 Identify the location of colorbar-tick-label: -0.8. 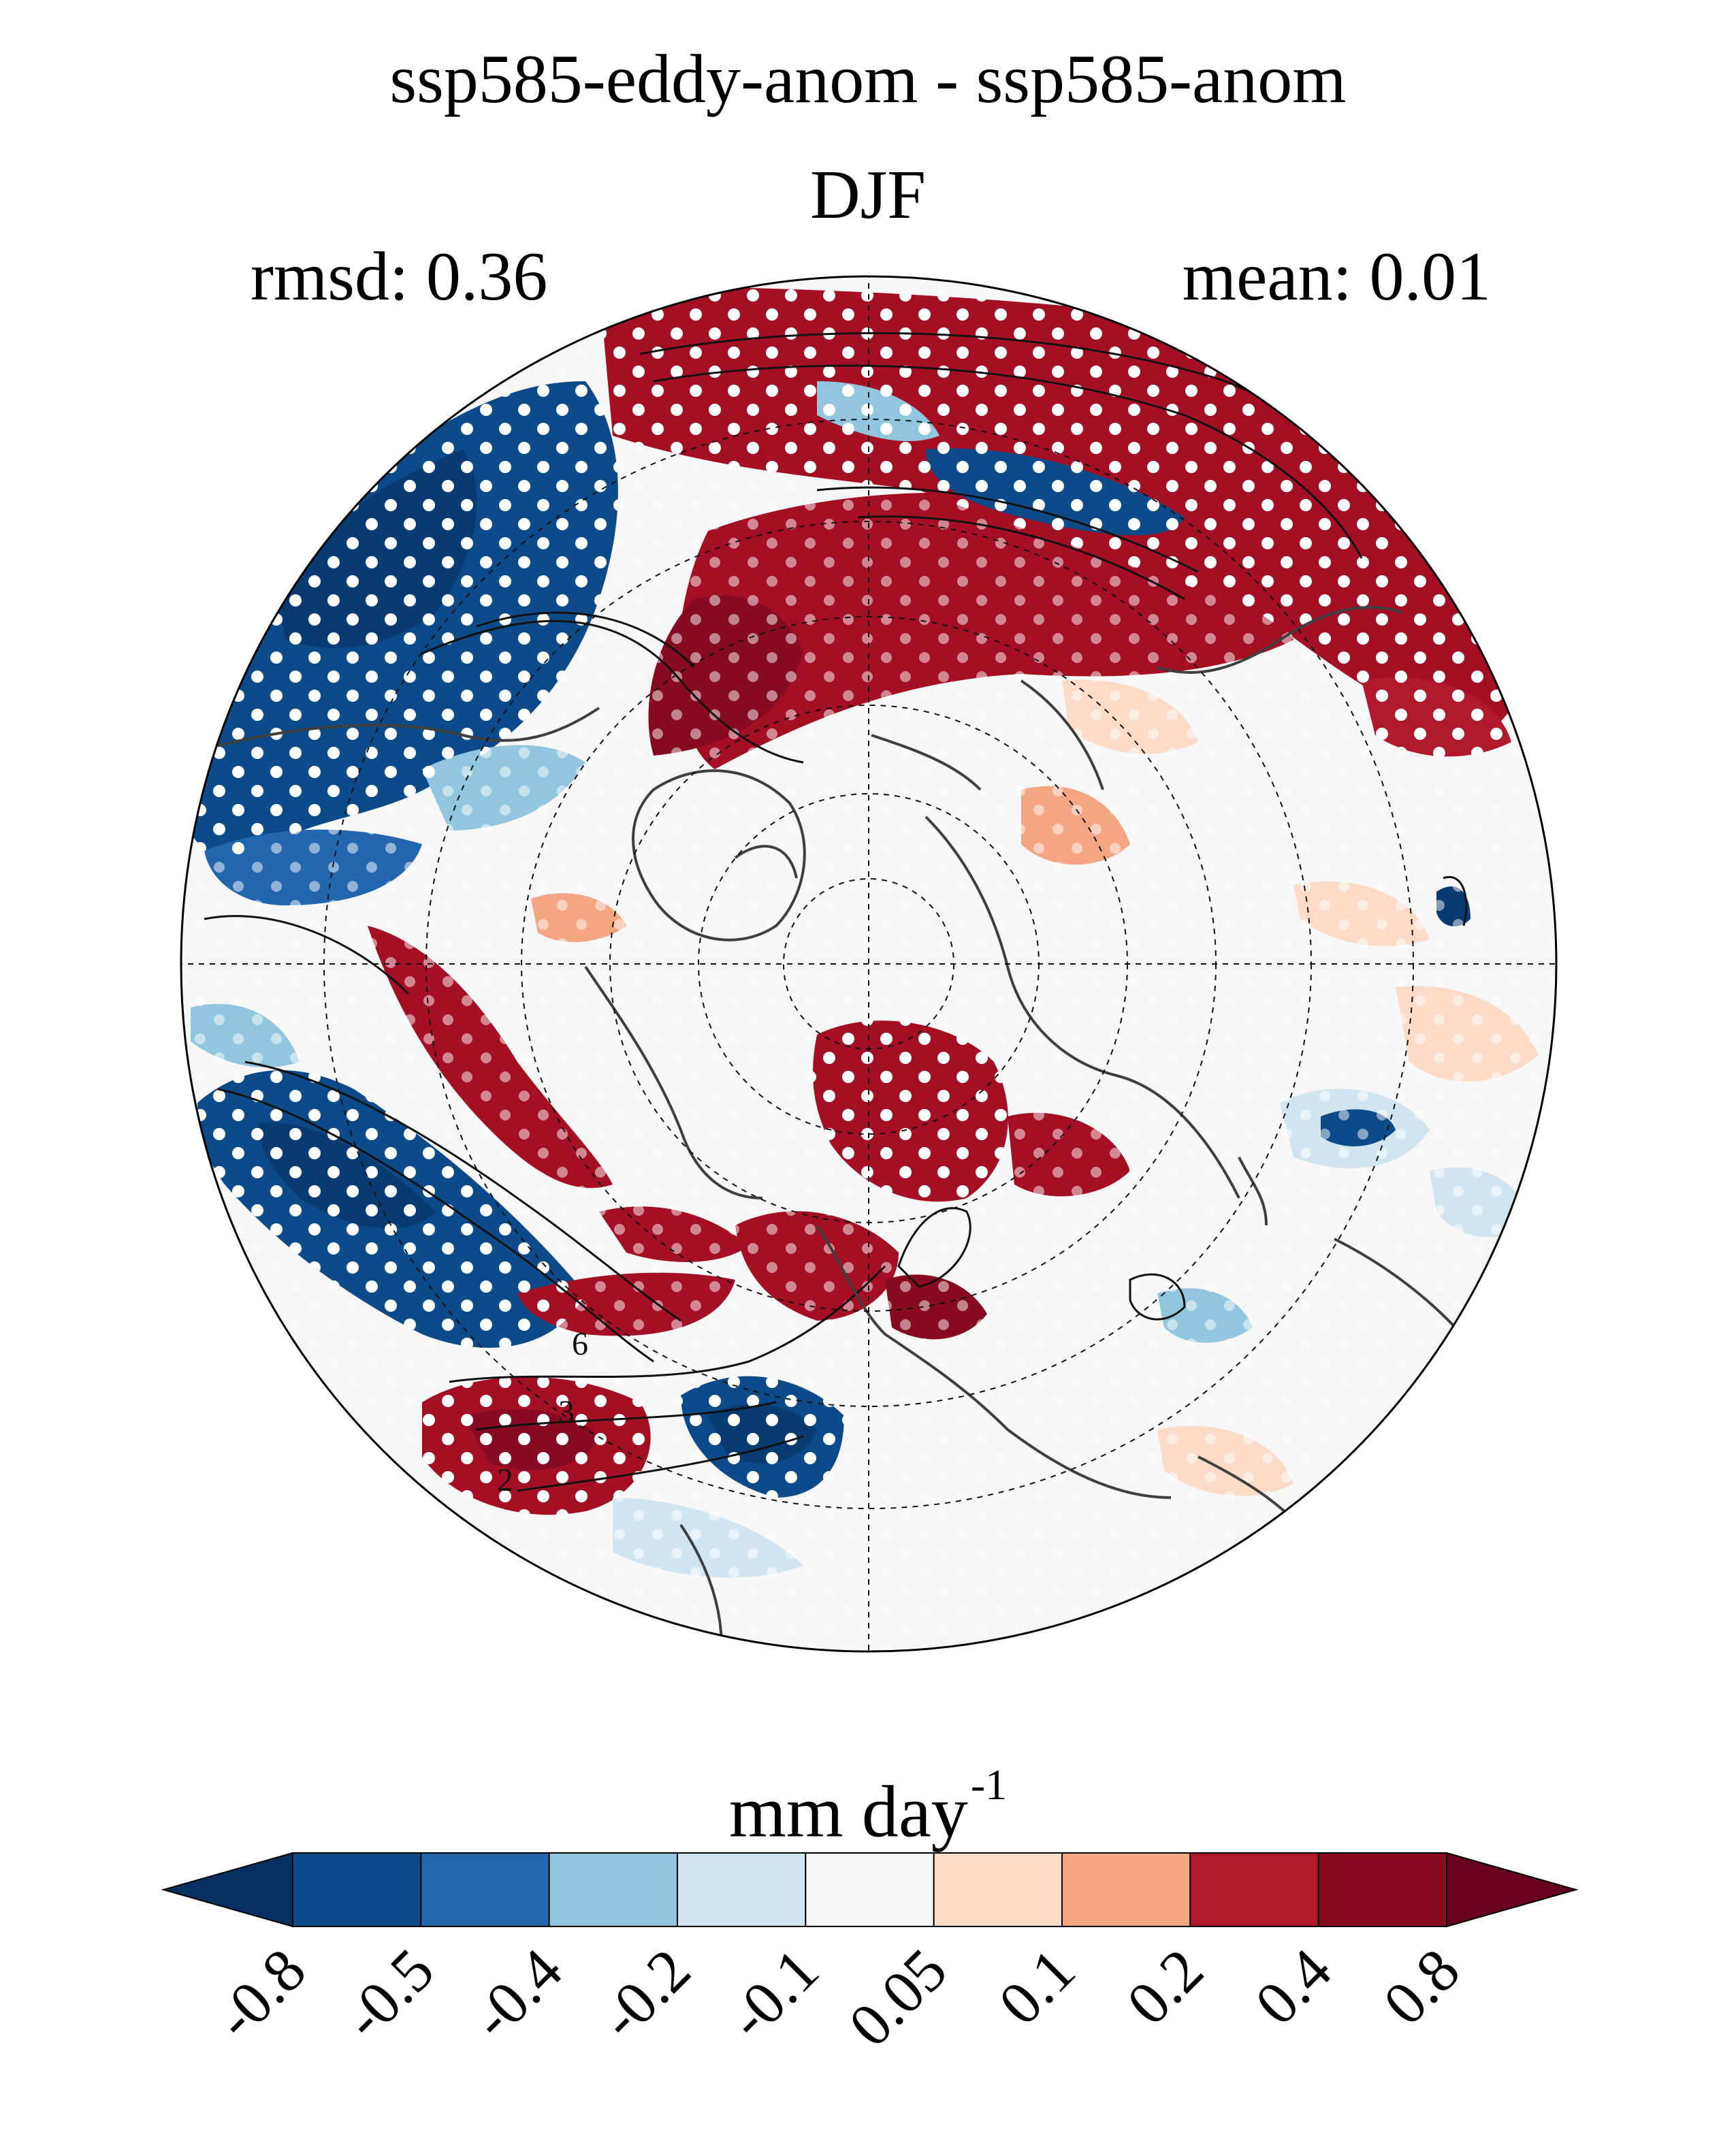
(260, 1994).